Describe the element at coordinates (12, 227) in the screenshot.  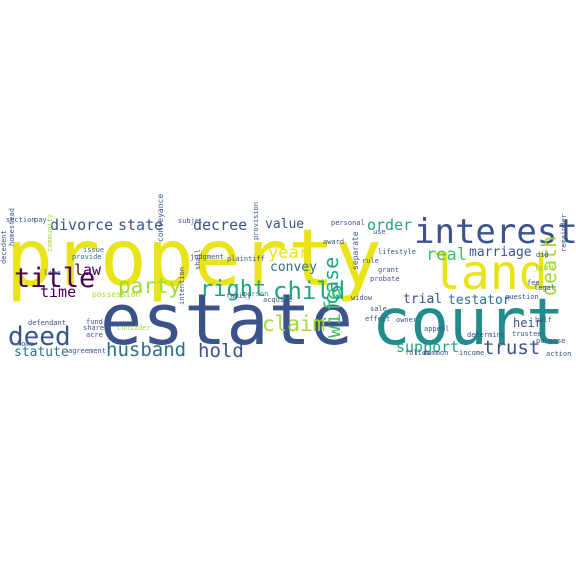
I see `word-homestead: homestead` at that location.